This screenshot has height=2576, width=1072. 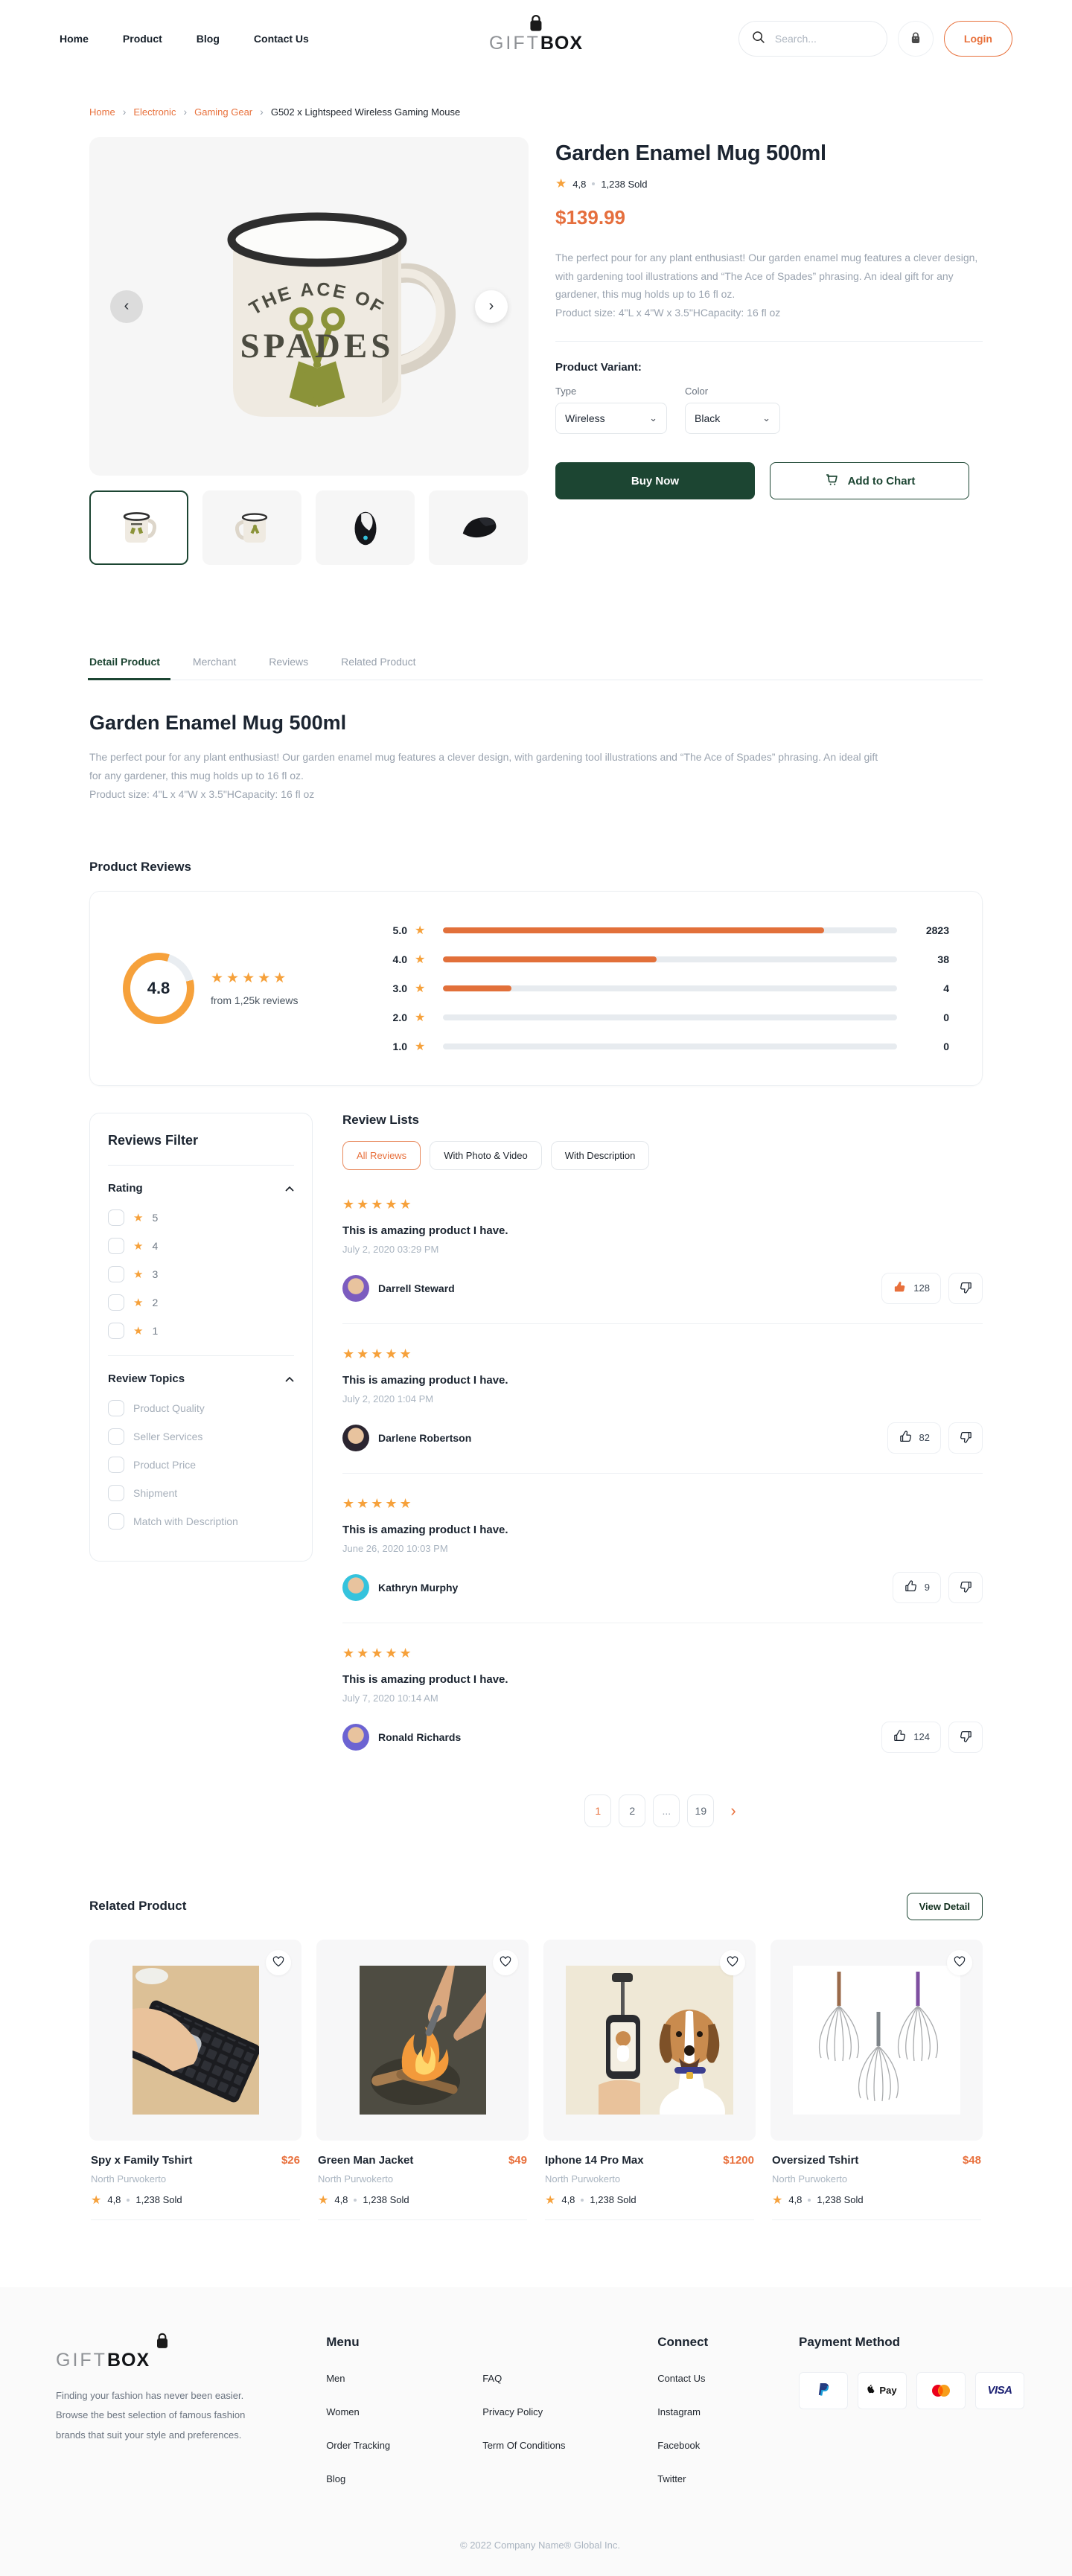 I want to click on filter-rating-option: ★ 2, so click(x=201, y=1302).